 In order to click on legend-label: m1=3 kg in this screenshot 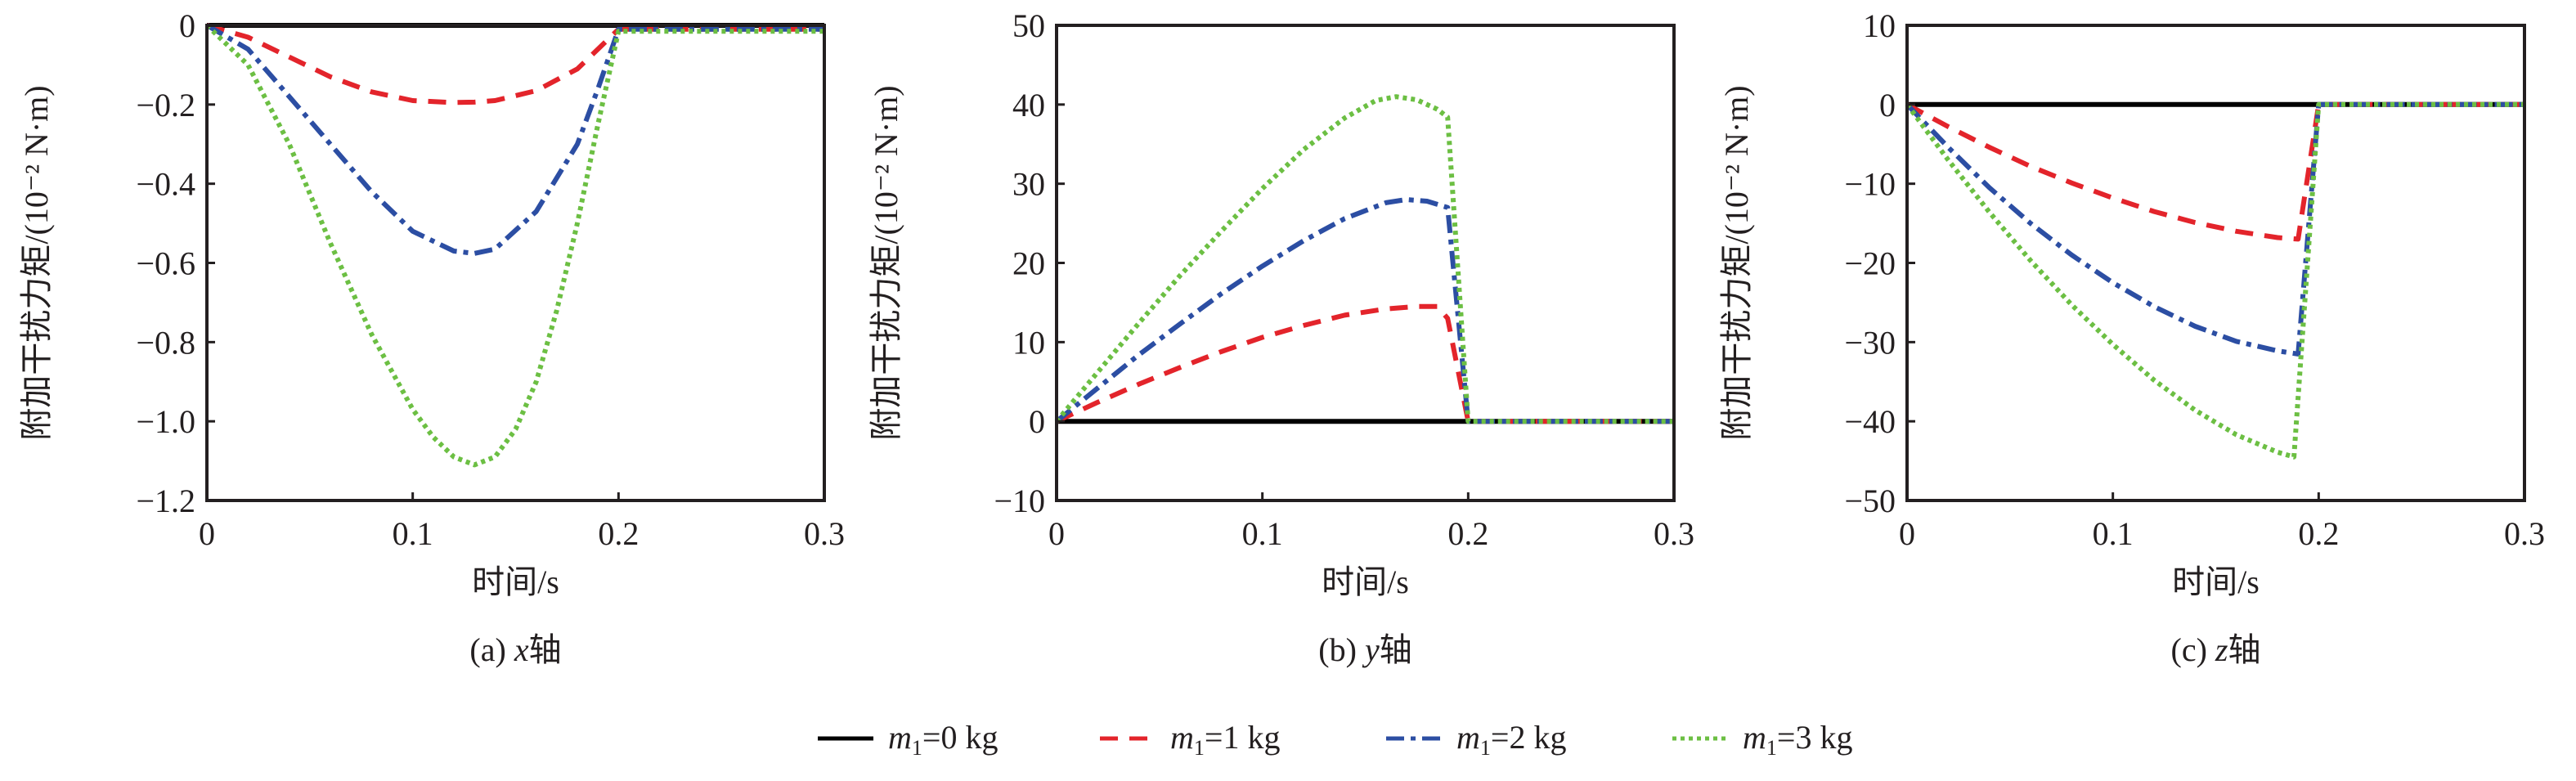, I will do `click(1798, 740)`.